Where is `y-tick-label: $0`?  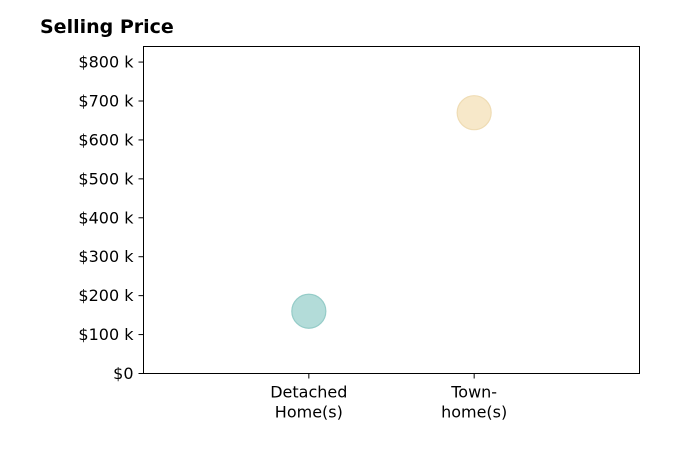 y-tick-label: $0 is located at coordinates (123, 373).